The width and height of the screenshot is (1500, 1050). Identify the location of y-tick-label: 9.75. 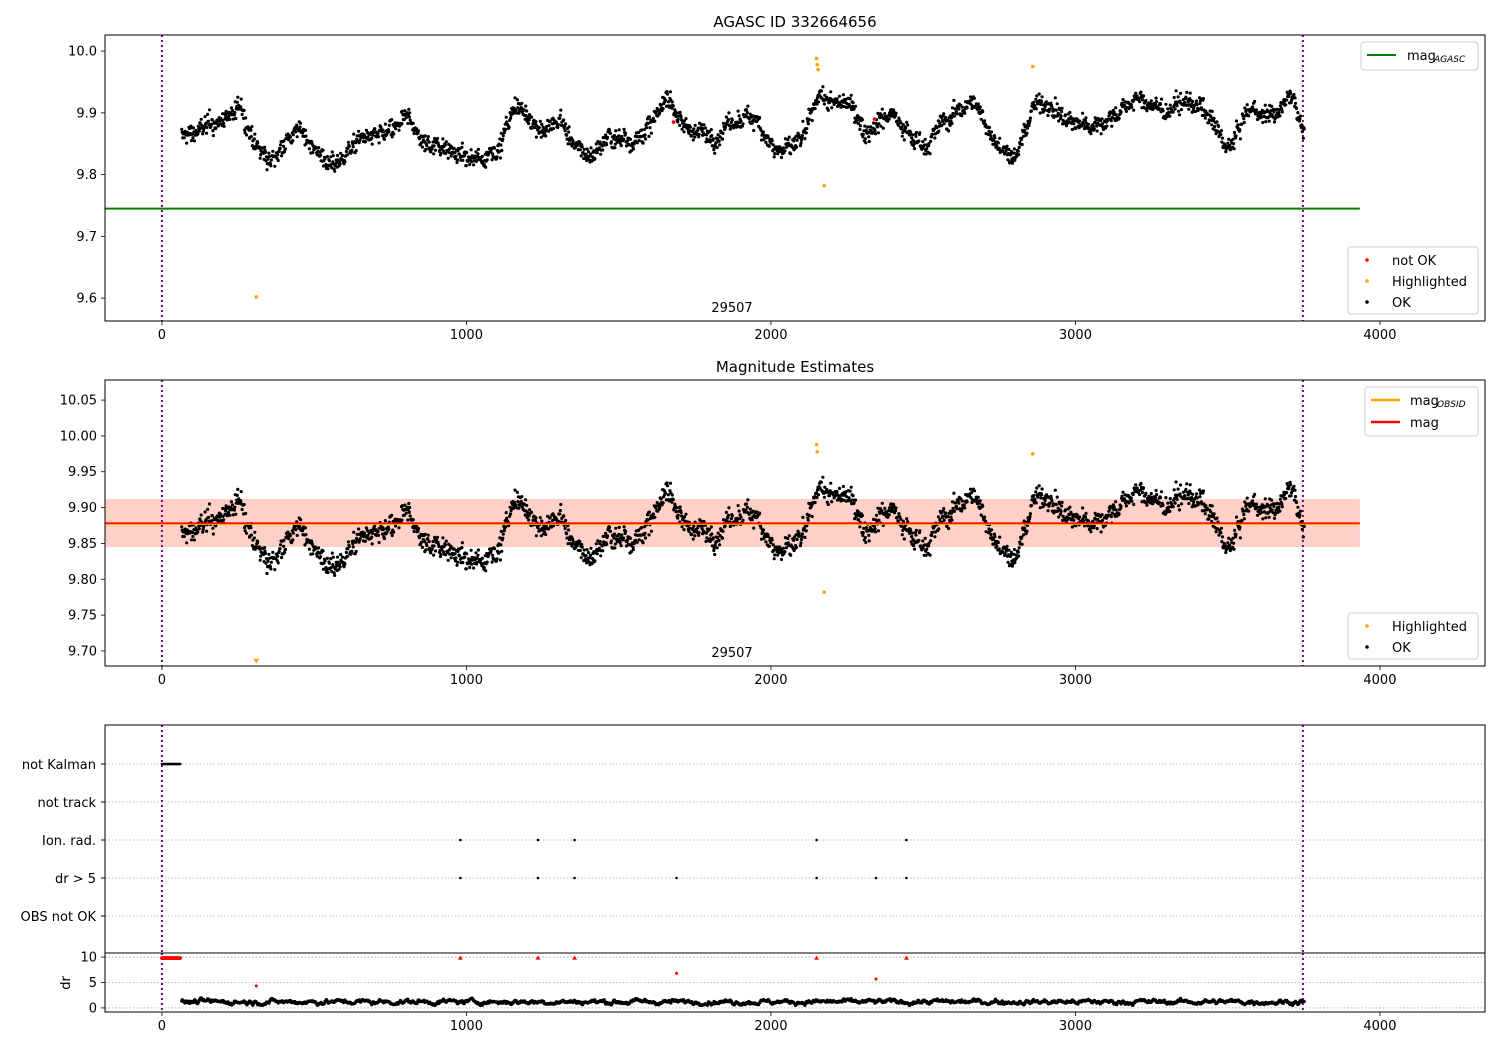
(82, 616).